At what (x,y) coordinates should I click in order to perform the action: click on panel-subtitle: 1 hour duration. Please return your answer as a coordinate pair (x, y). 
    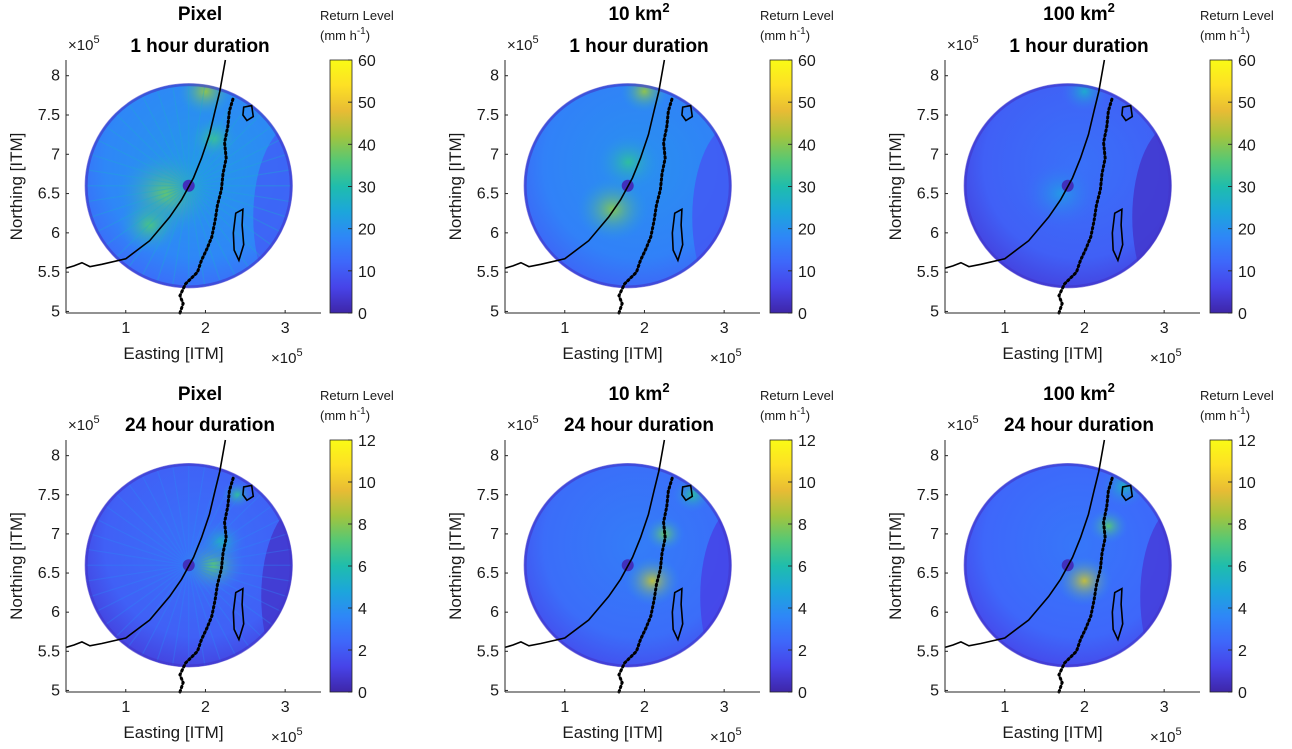
    Looking at the image, I should click on (1078, 46).